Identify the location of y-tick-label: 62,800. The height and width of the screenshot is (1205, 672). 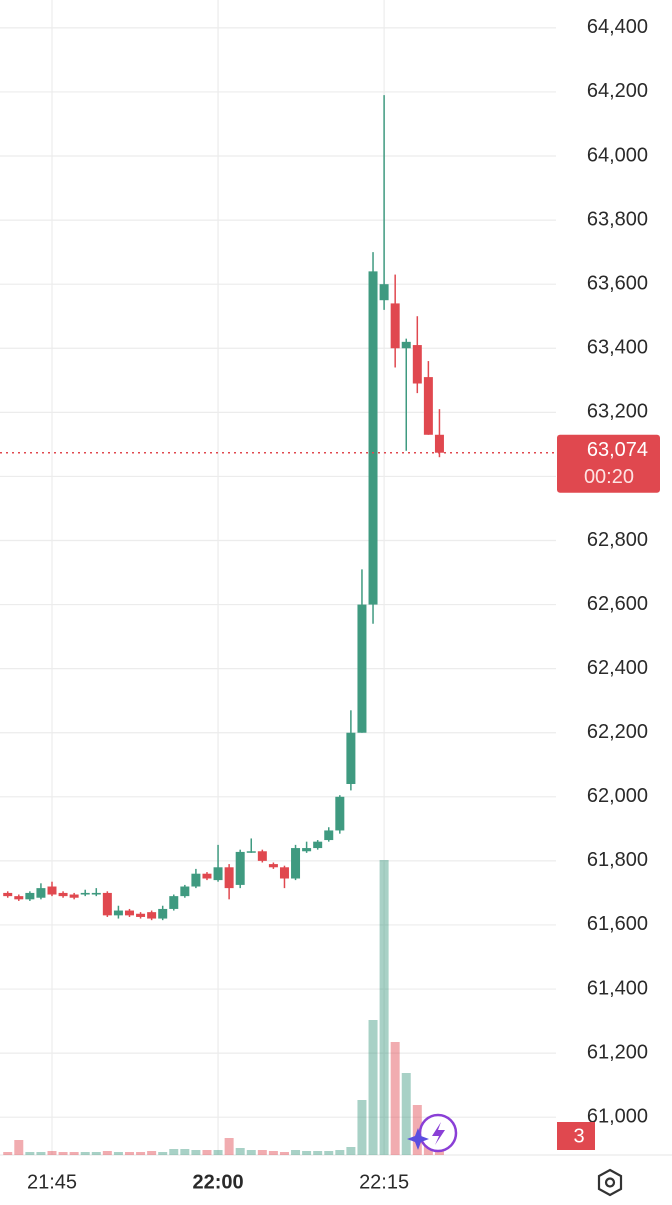
(617, 540).